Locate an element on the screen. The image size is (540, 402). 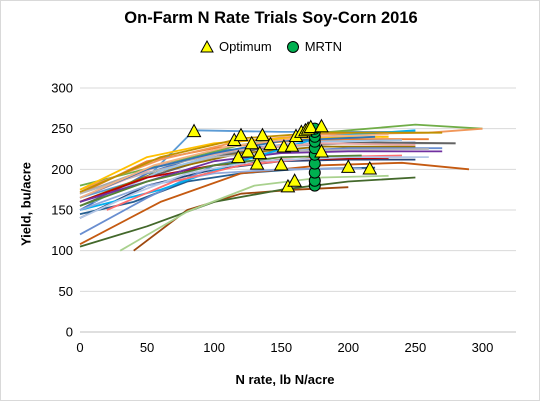
y-tick-label: 50 is located at coordinates (66, 291).